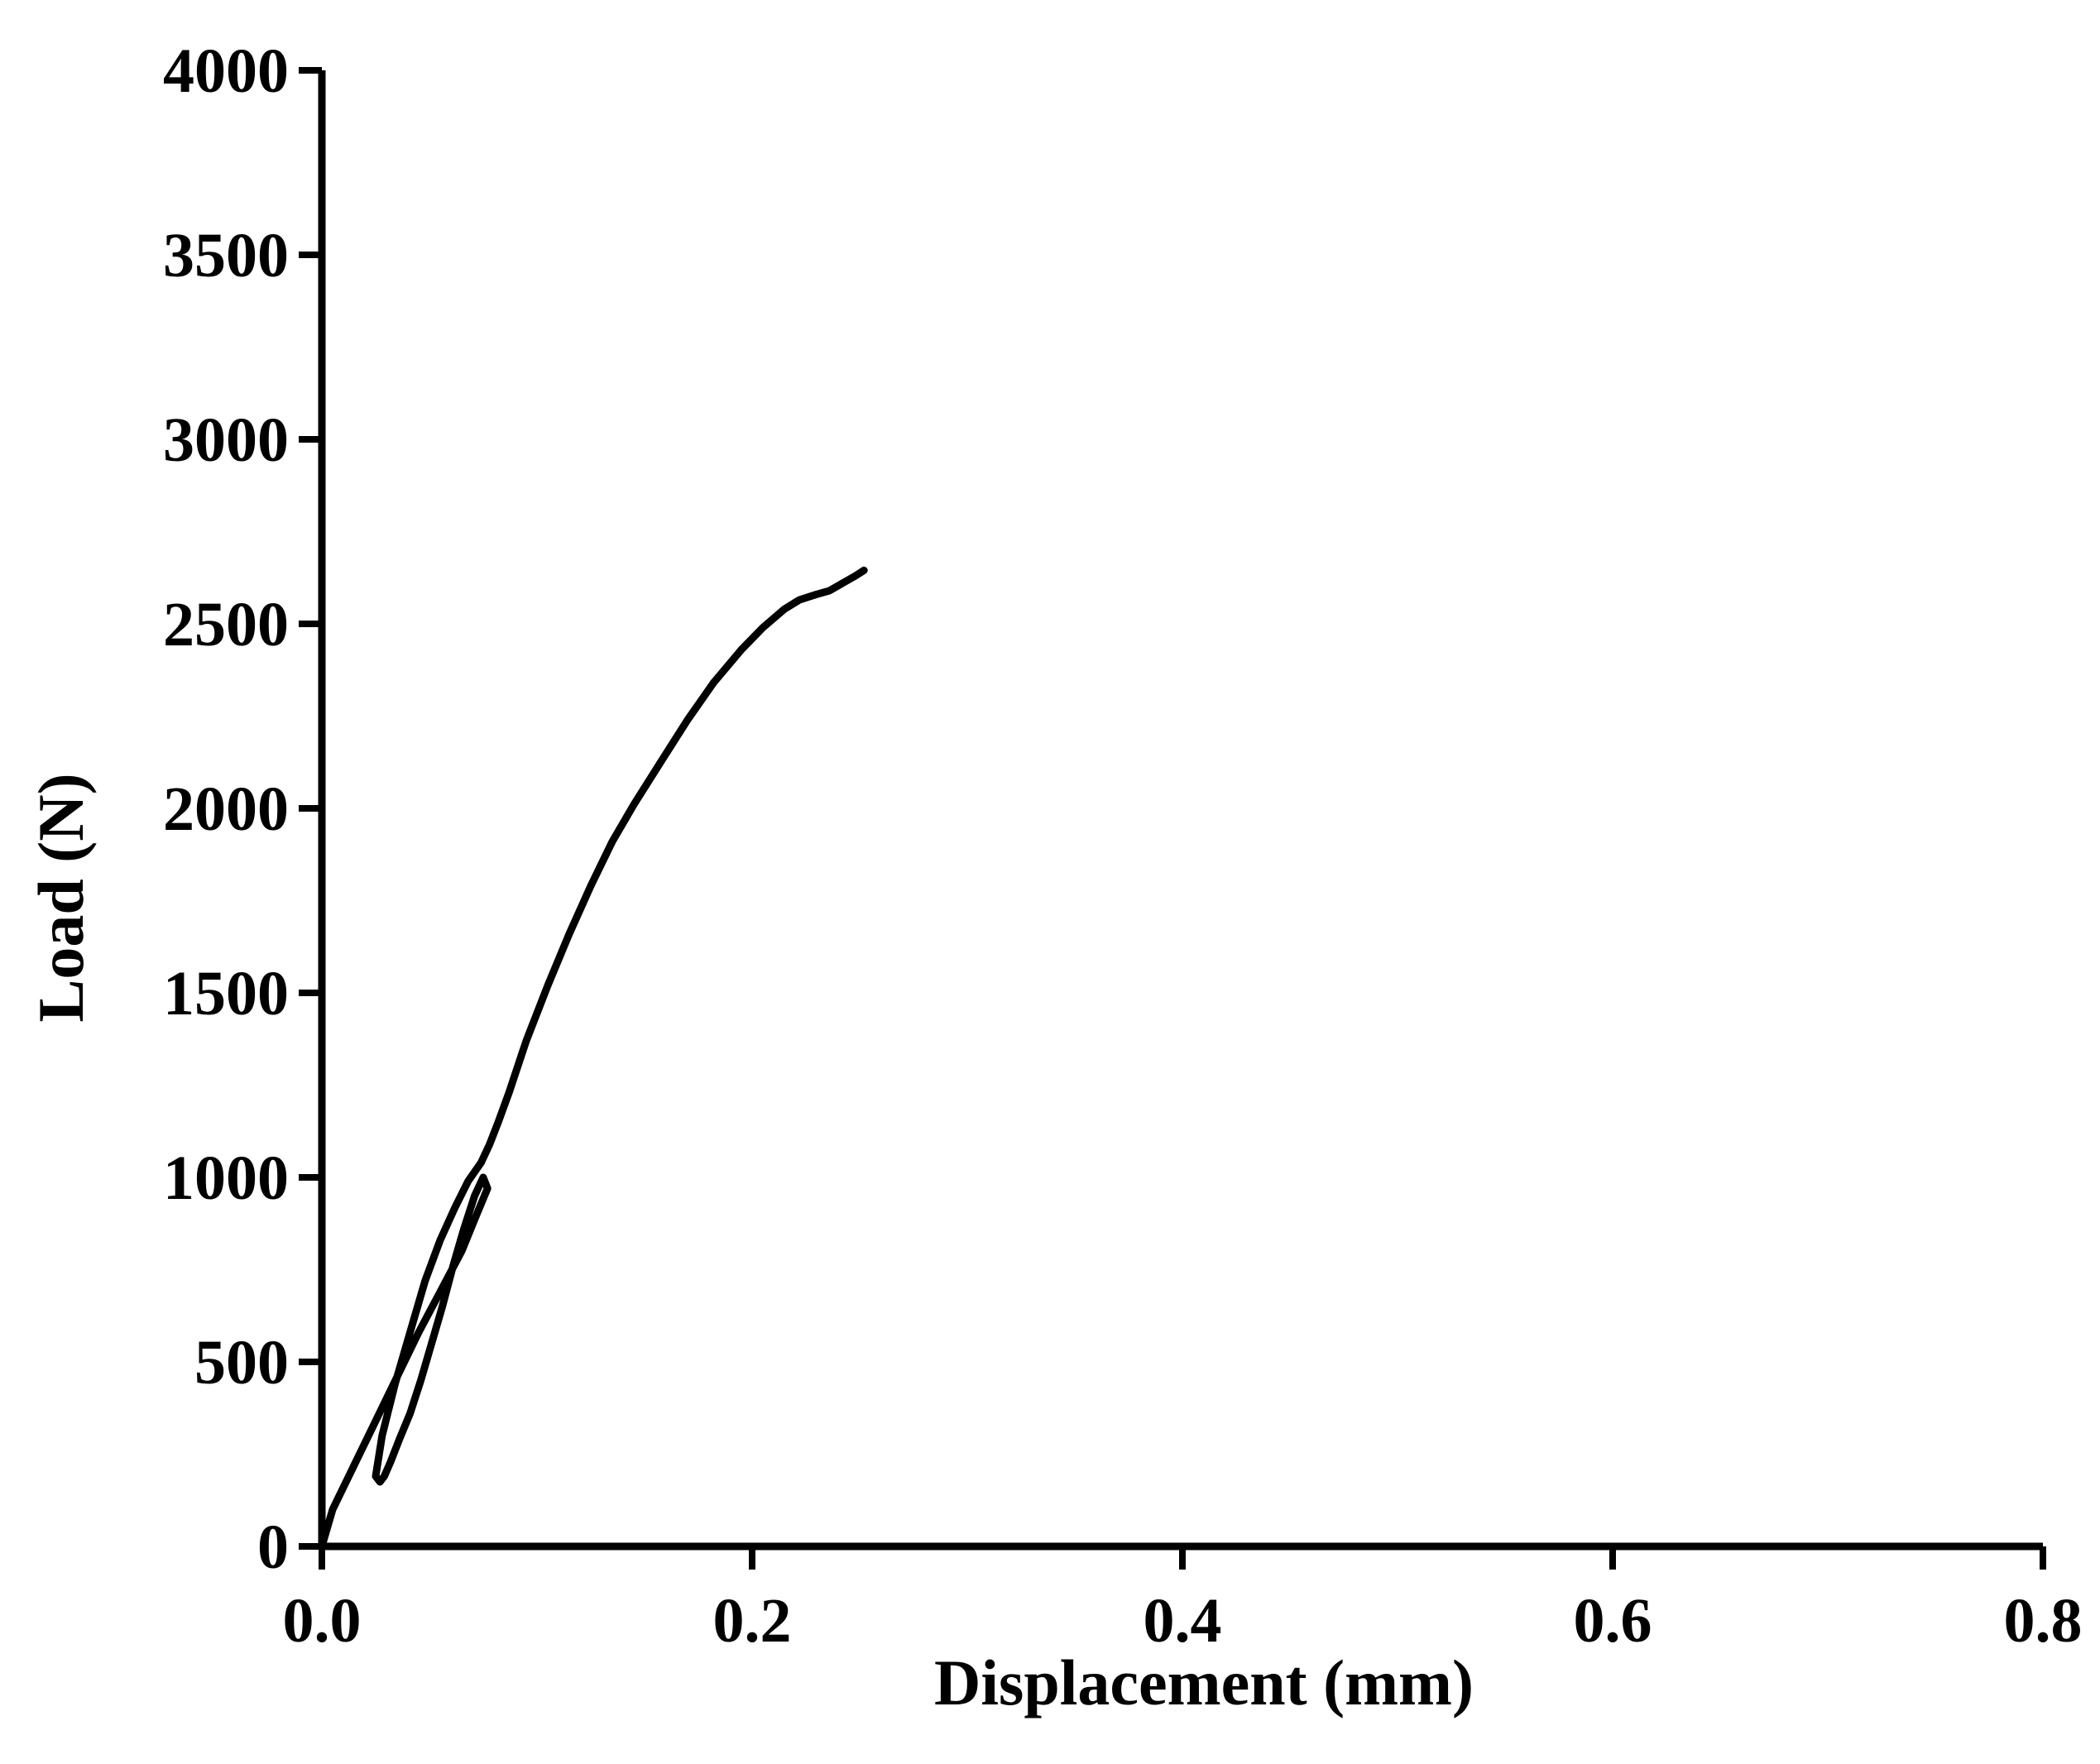 Image resolution: width=2100 pixels, height=1764 pixels. What do you see at coordinates (241, 1363) in the screenshot?
I see `y-tick-label: 500` at bounding box center [241, 1363].